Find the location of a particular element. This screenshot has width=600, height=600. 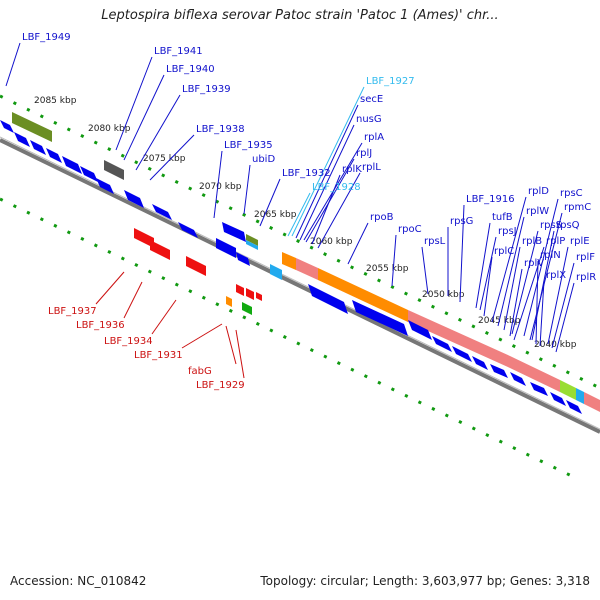

gene-gray-feature is located at coordinates (114, 170).